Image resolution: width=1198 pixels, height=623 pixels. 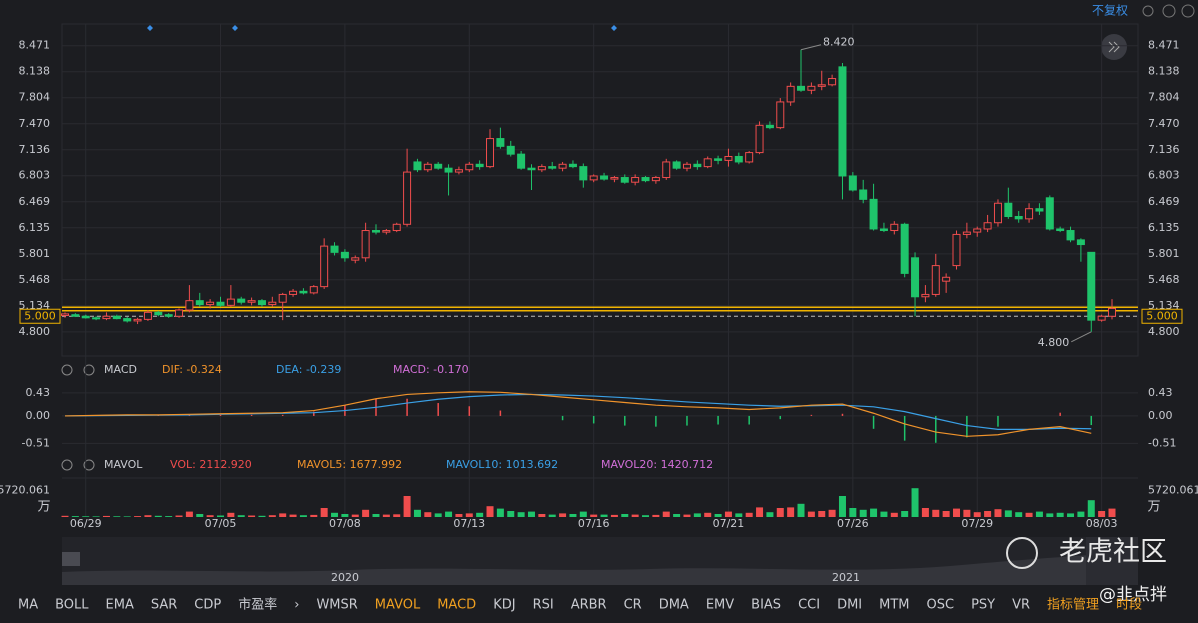 What do you see at coordinates (1110, 11) in the screenshot?
I see `adjust-button: 不复权` at bounding box center [1110, 11].